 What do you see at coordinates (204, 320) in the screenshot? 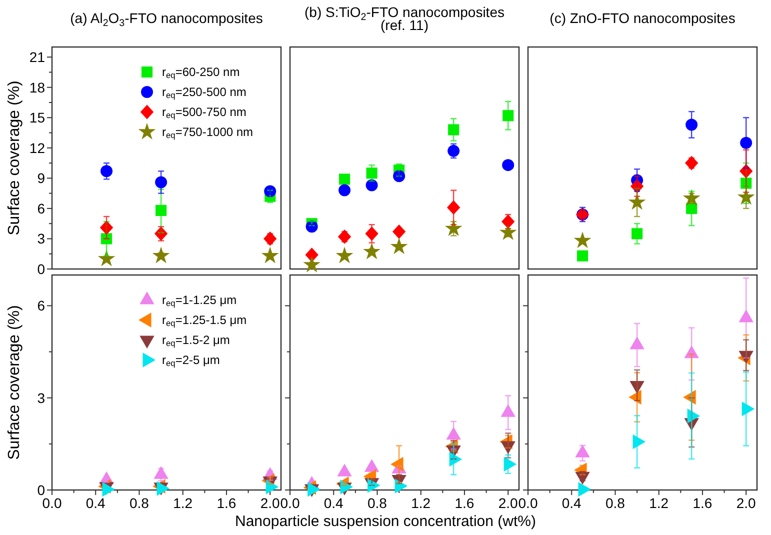
I see `legend-label: r$_{eq}$=1.25-1.5 μm` at bounding box center [204, 320].